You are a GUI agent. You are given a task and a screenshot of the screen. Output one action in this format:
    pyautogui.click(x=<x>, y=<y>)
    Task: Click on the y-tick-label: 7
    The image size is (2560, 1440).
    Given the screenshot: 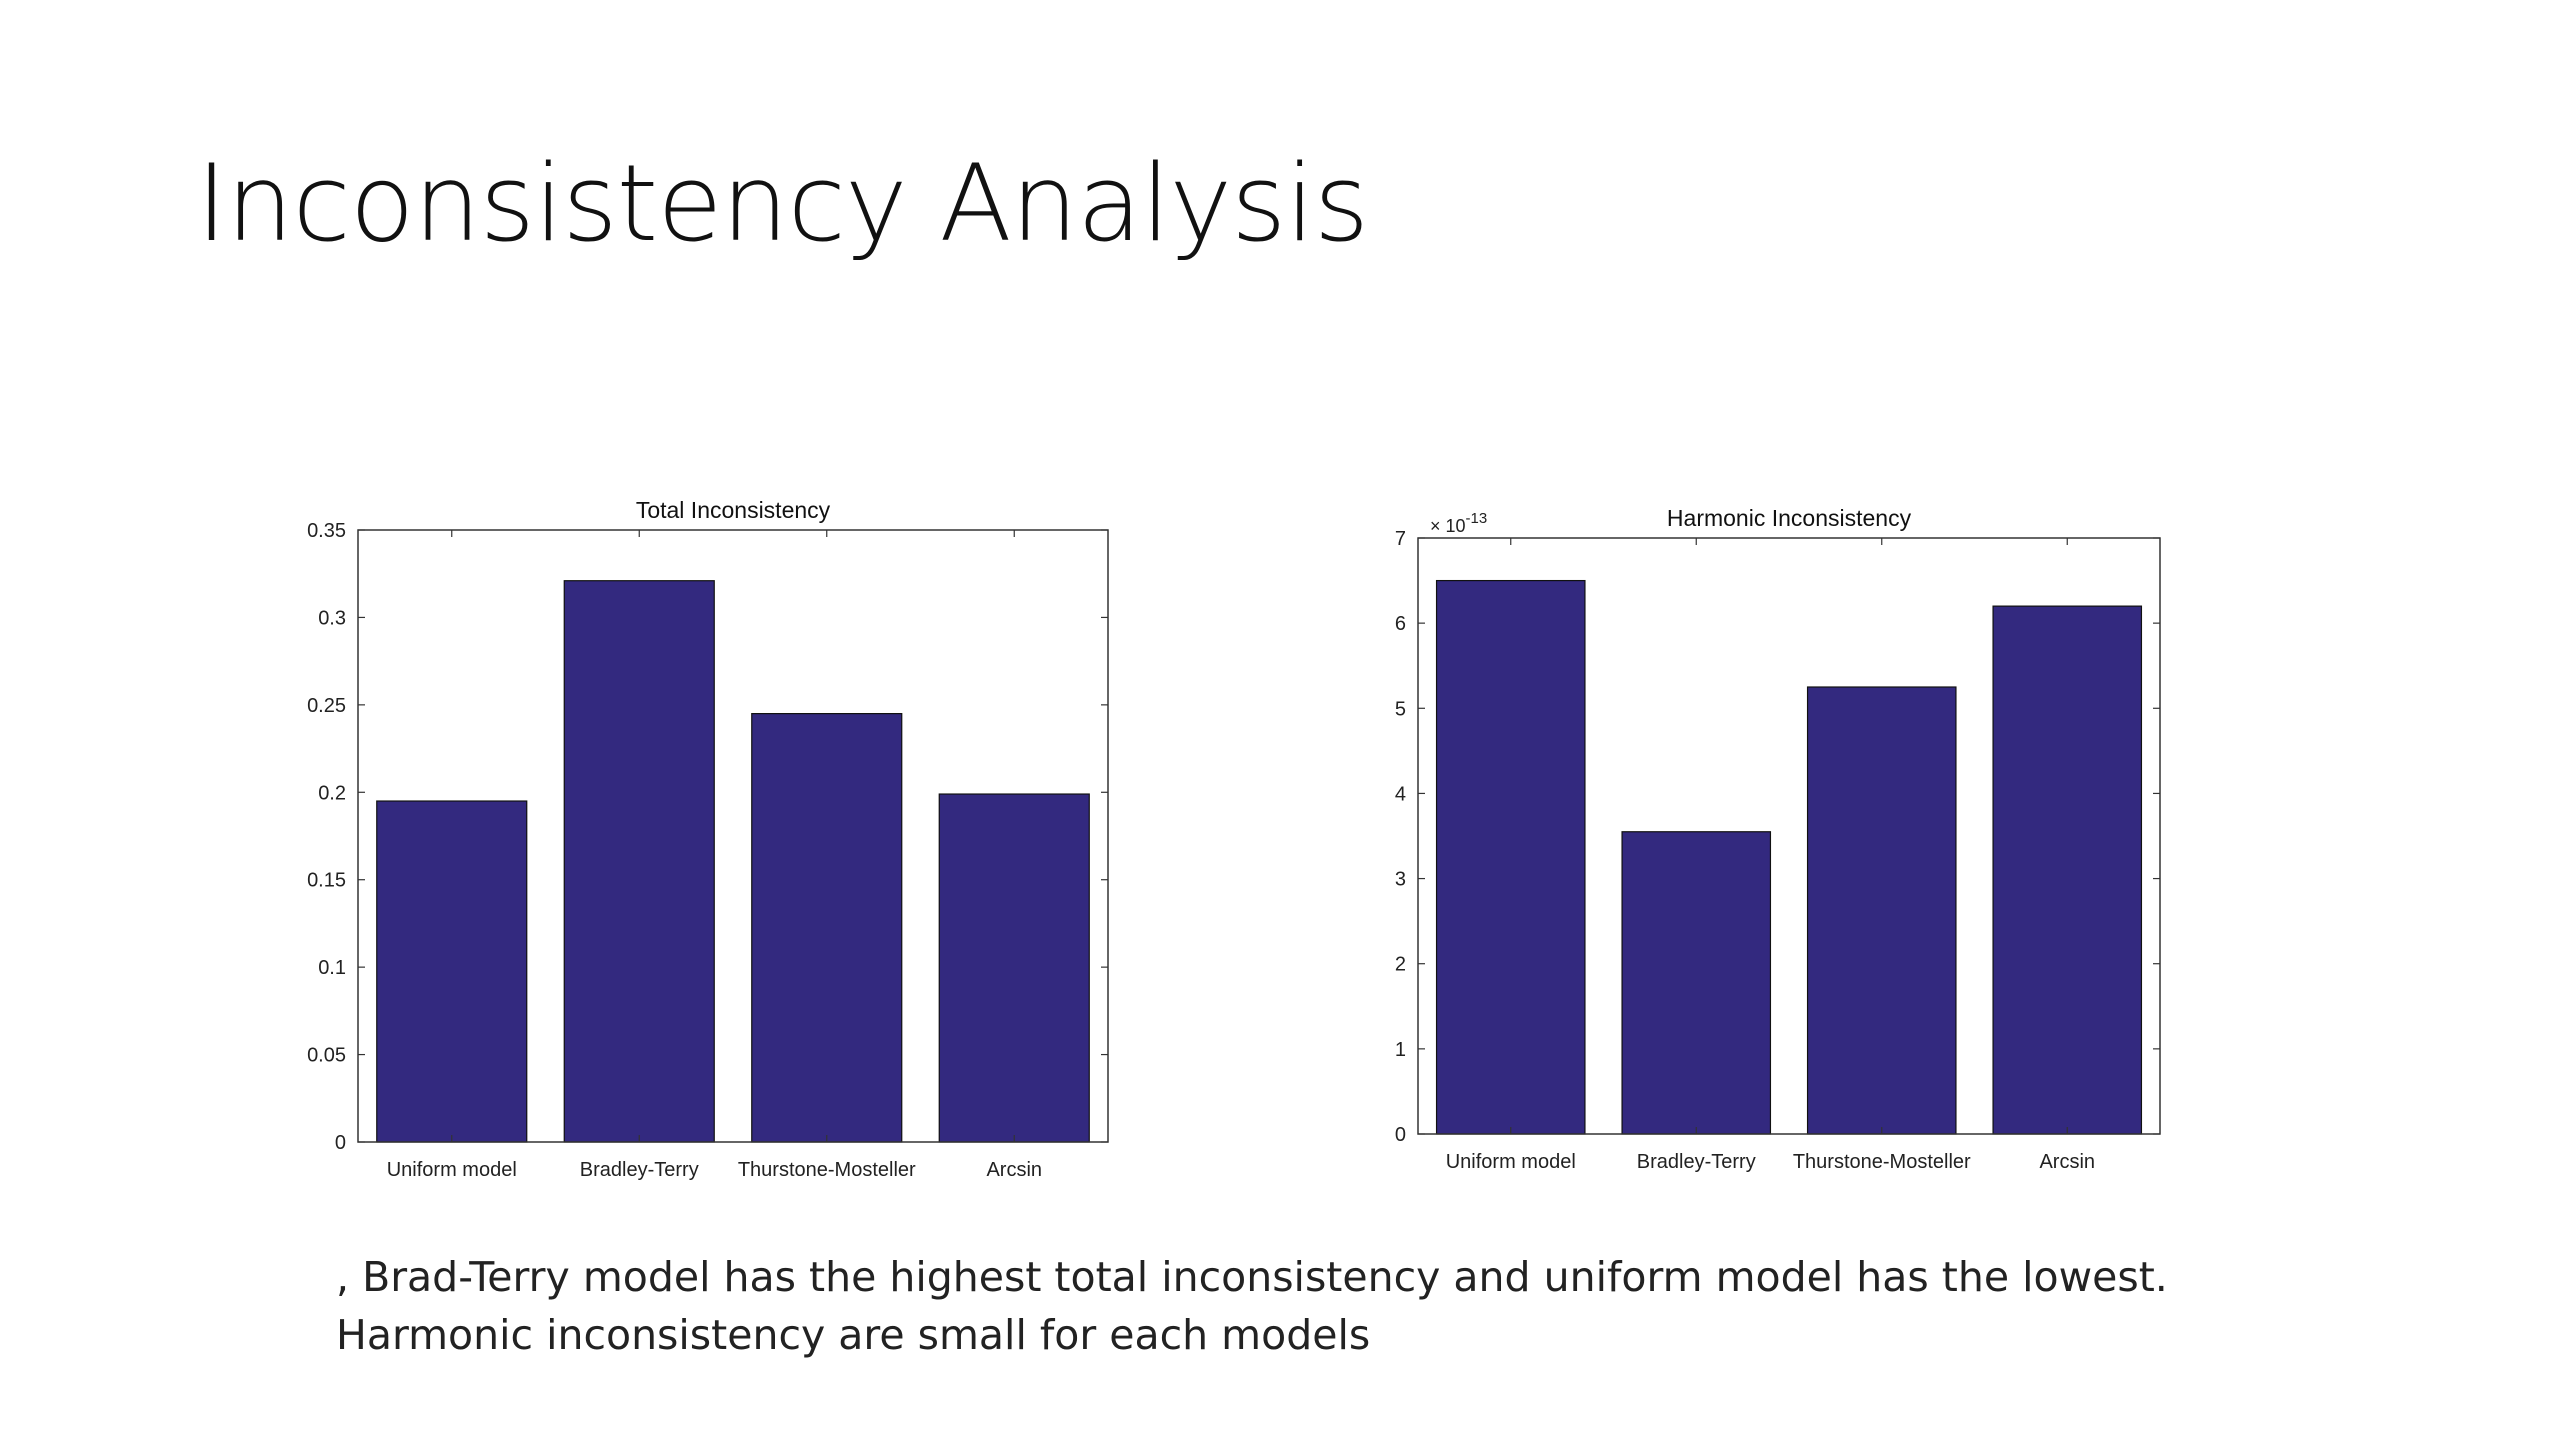 What is the action you would take?
    pyautogui.click(x=1400, y=539)
    